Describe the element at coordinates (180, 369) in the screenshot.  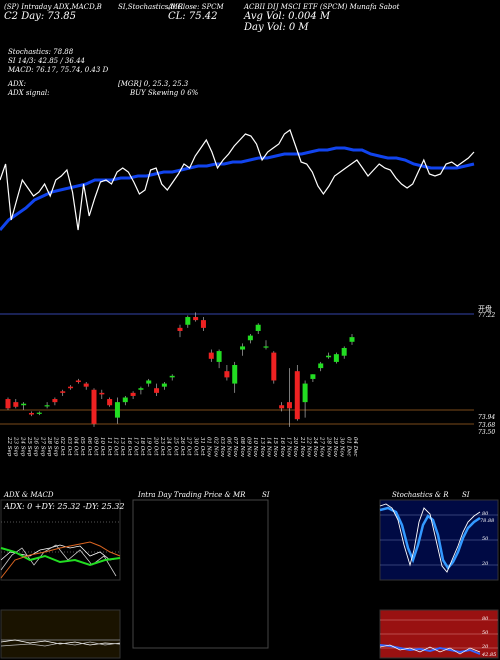
I see `candles` at that location.